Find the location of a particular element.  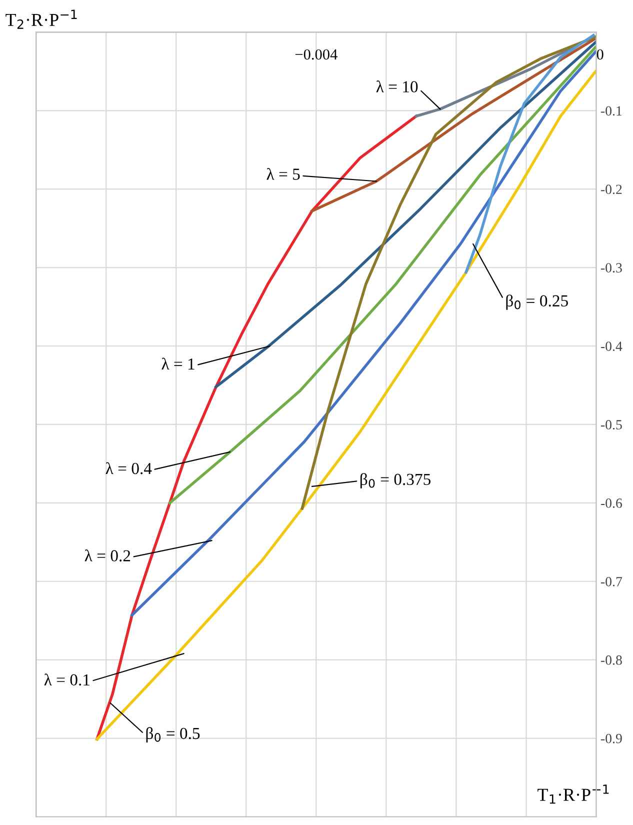

annotation: β$_{0}$ = 0.5 is located at coordinates (173, 734).